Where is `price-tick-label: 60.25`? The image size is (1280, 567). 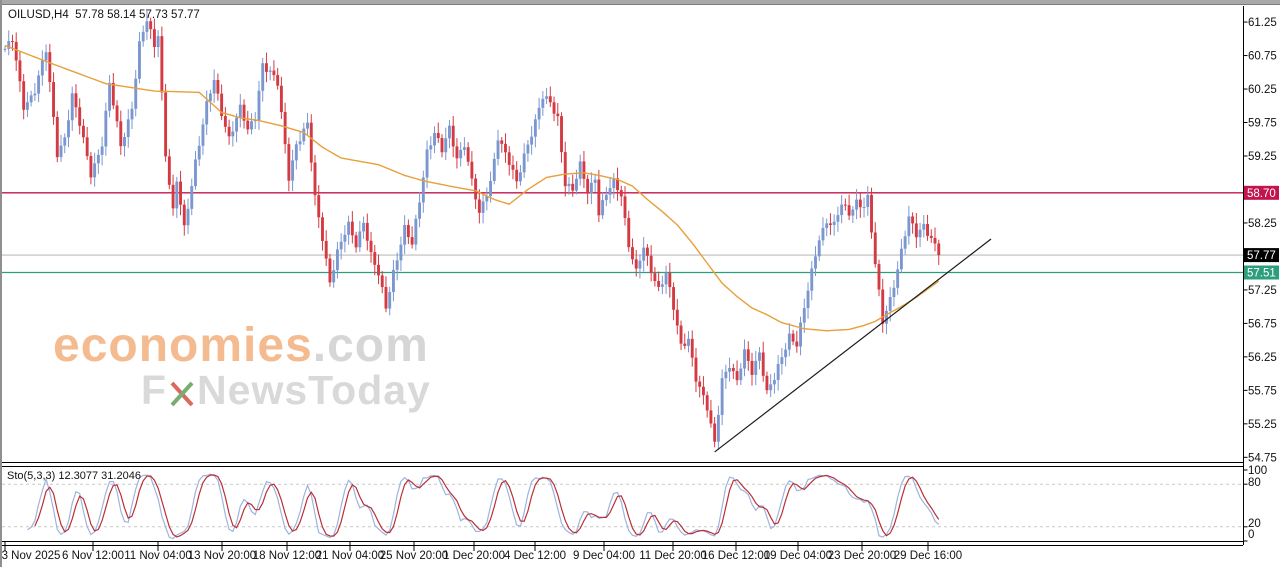 price-tick-label: 60.25 is located at coordinates (1262, 90).